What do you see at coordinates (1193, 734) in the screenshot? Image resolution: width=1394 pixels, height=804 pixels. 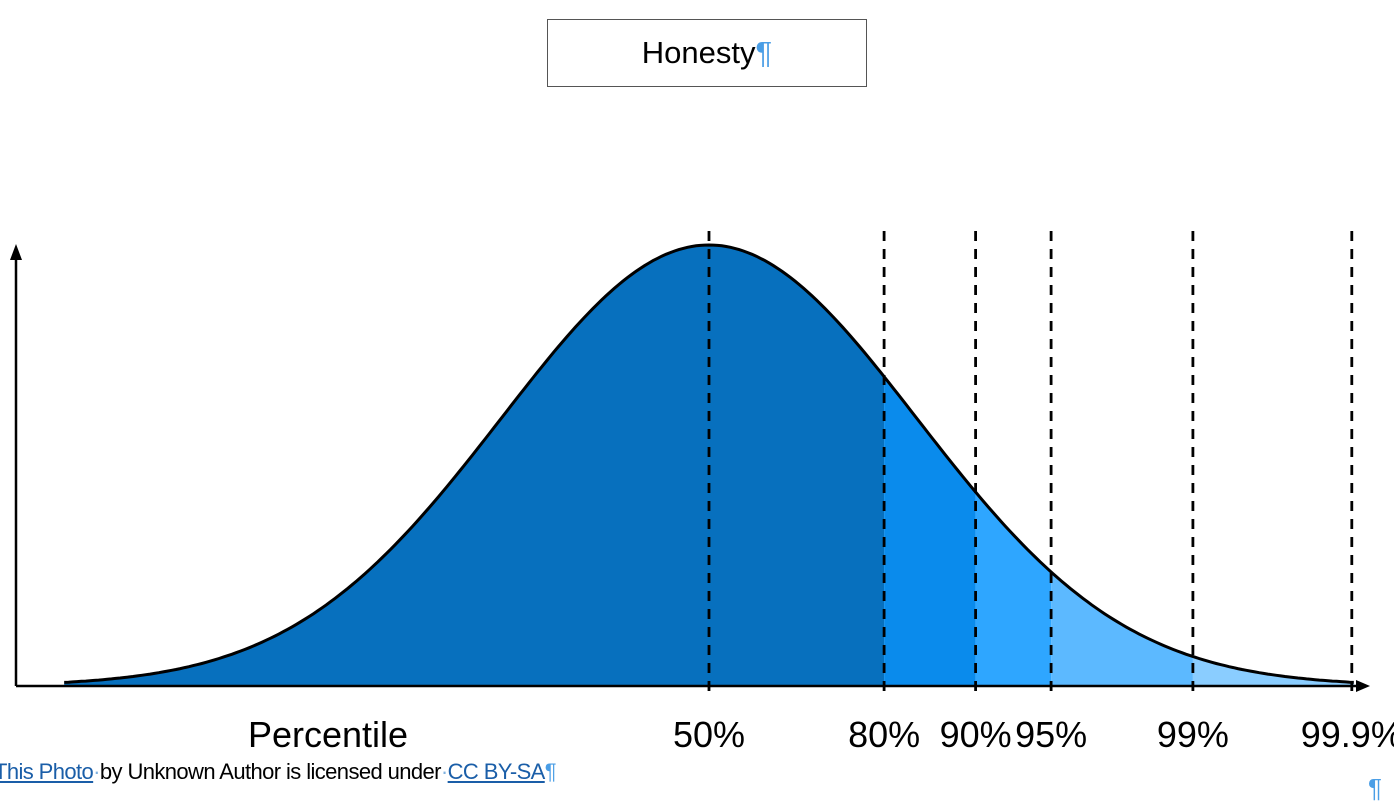 I see `percentile-label-99: 99%` at bounding box center [1193, 734].